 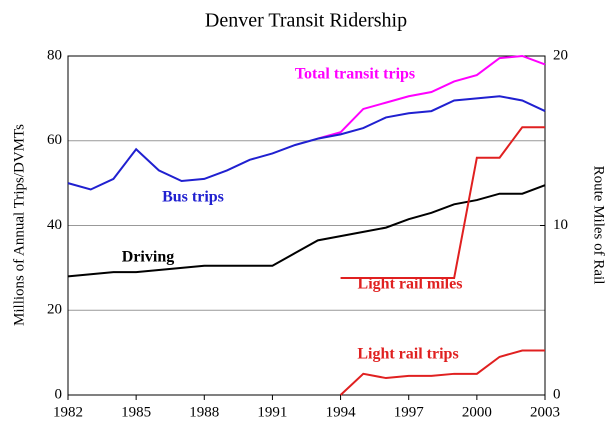 I want to click on series-label: Light rail trips, so click(x=407, y=354).